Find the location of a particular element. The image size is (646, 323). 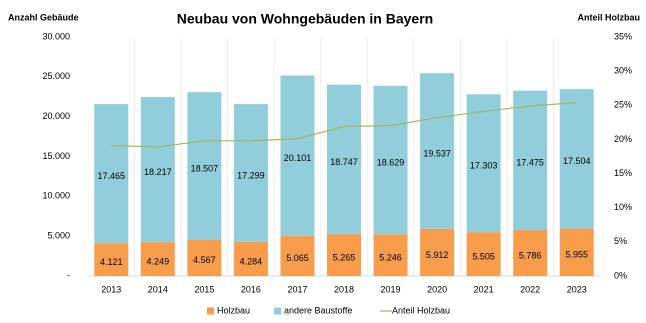

x-tick-label: 2022 is located at coordinates (530, 289).